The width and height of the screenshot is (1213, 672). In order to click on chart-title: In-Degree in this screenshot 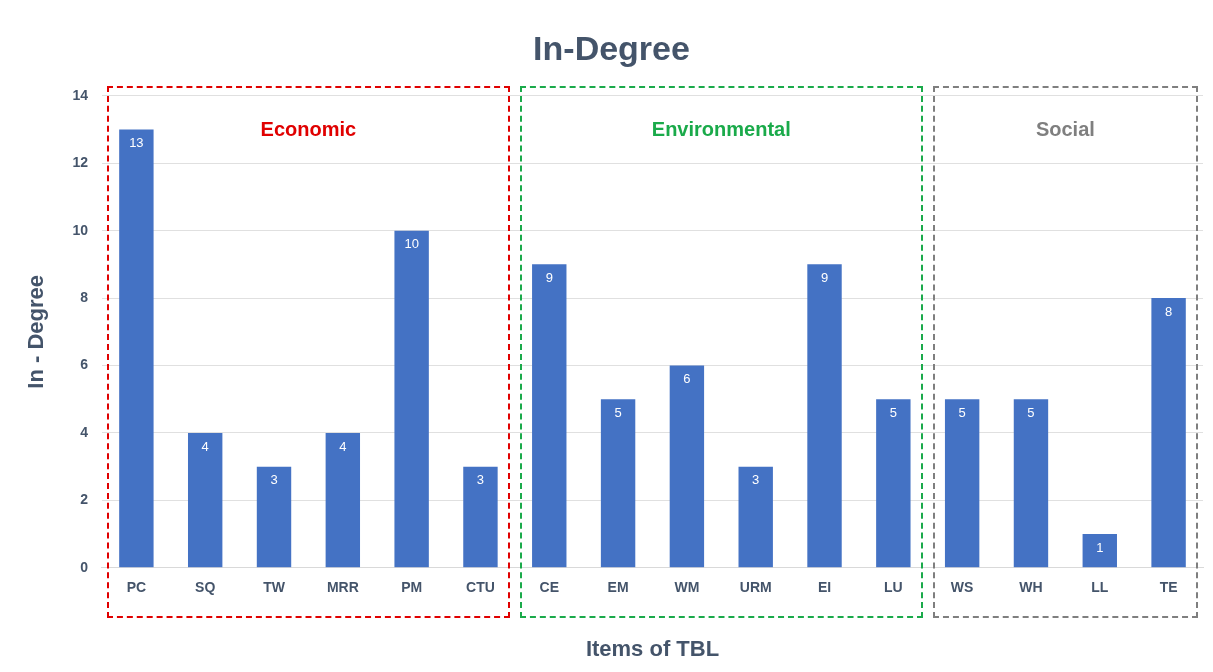, I will do `click(611, 47)`.